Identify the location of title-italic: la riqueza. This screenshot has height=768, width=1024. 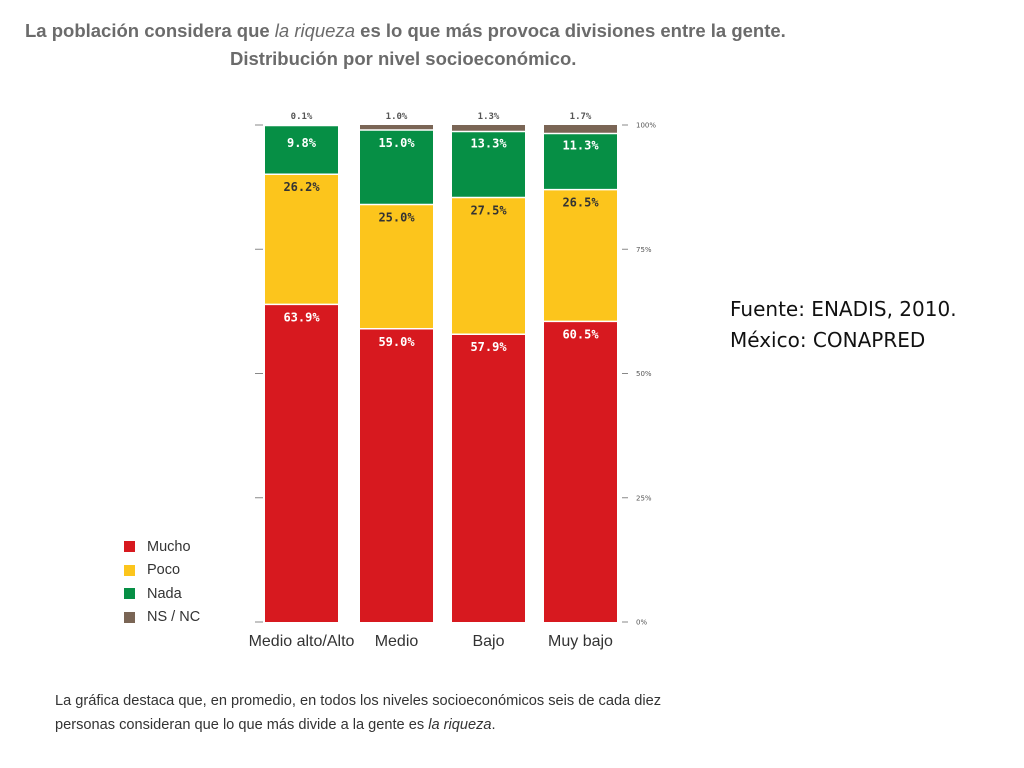
(315, 30).